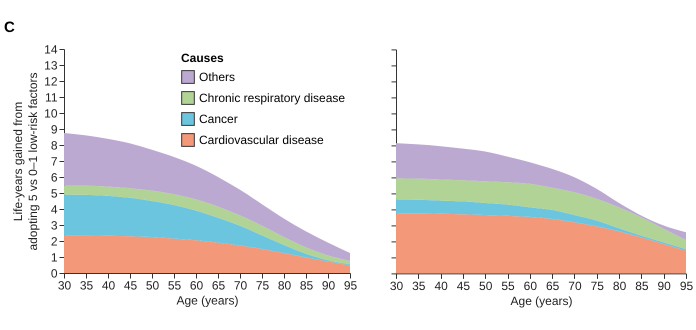 This screenshot has width=696, height=330. I want to click on y-tick-label: 11, so click(51, 97).